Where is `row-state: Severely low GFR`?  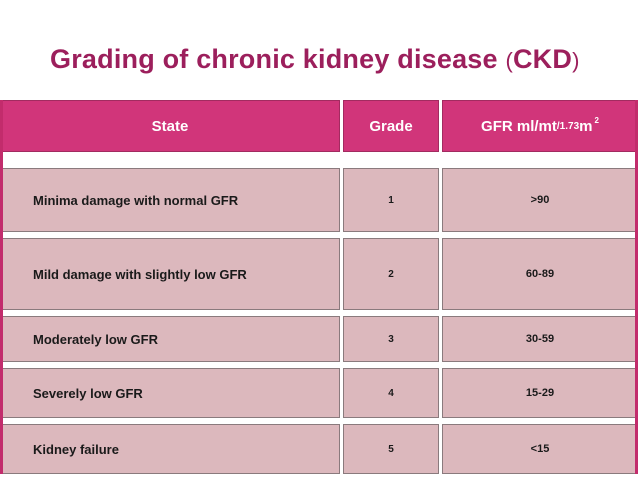 row-state: Severely low GFR is located at coordinates (170, 393).